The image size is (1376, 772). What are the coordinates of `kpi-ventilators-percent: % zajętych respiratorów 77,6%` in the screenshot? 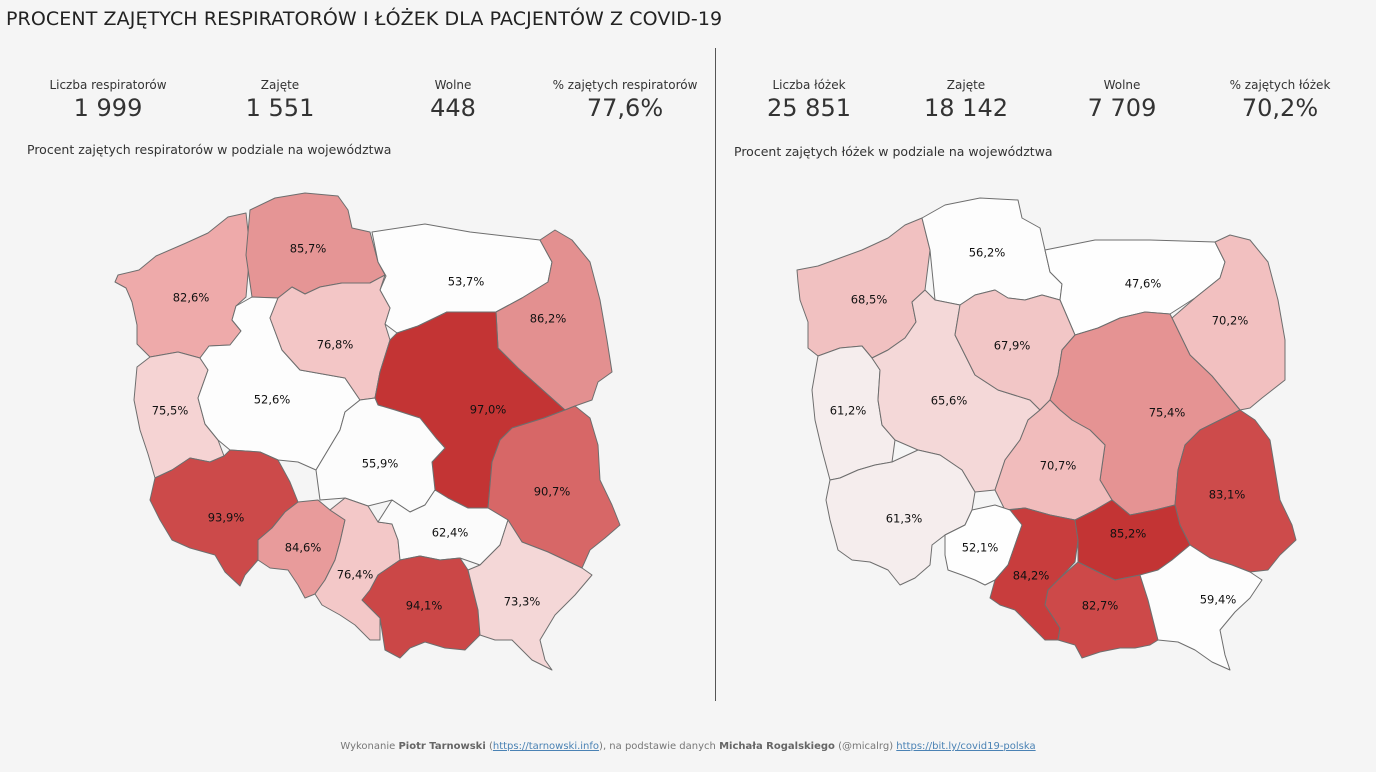 It's located at (625, 100).